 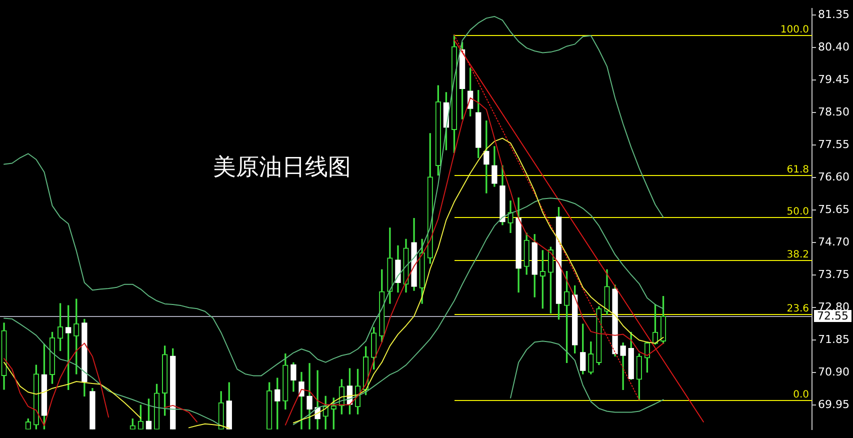 What do you see at coordinates (834, 339) in the screenshot?
I see `y-tick-label: 71.85` at bounding box center [834, 339].